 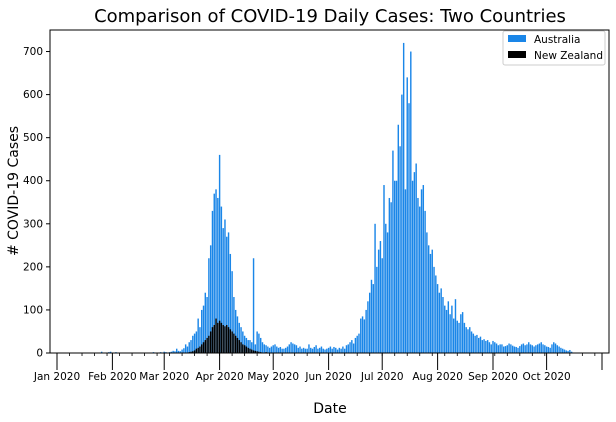 What do you see at coordinates (557, 40) in the screenshot?
I see `legend-label-australia: Australia` at bounding box center [557, 40].